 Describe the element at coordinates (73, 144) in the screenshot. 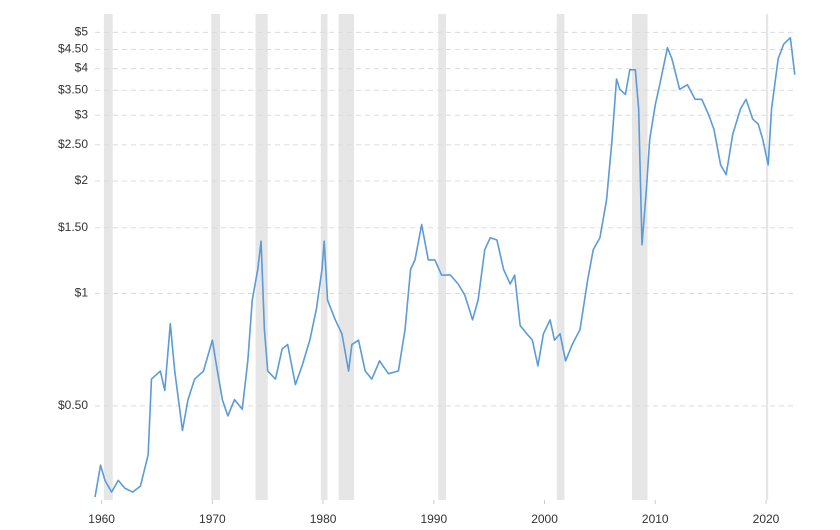

I see `y-tick-label: $2.50` at that location.